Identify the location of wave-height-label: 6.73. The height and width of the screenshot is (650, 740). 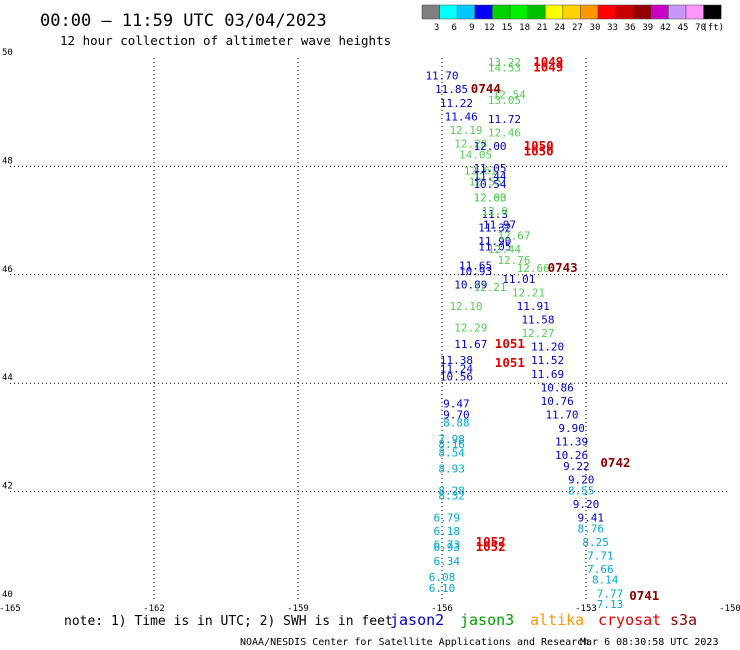
(447, 545).